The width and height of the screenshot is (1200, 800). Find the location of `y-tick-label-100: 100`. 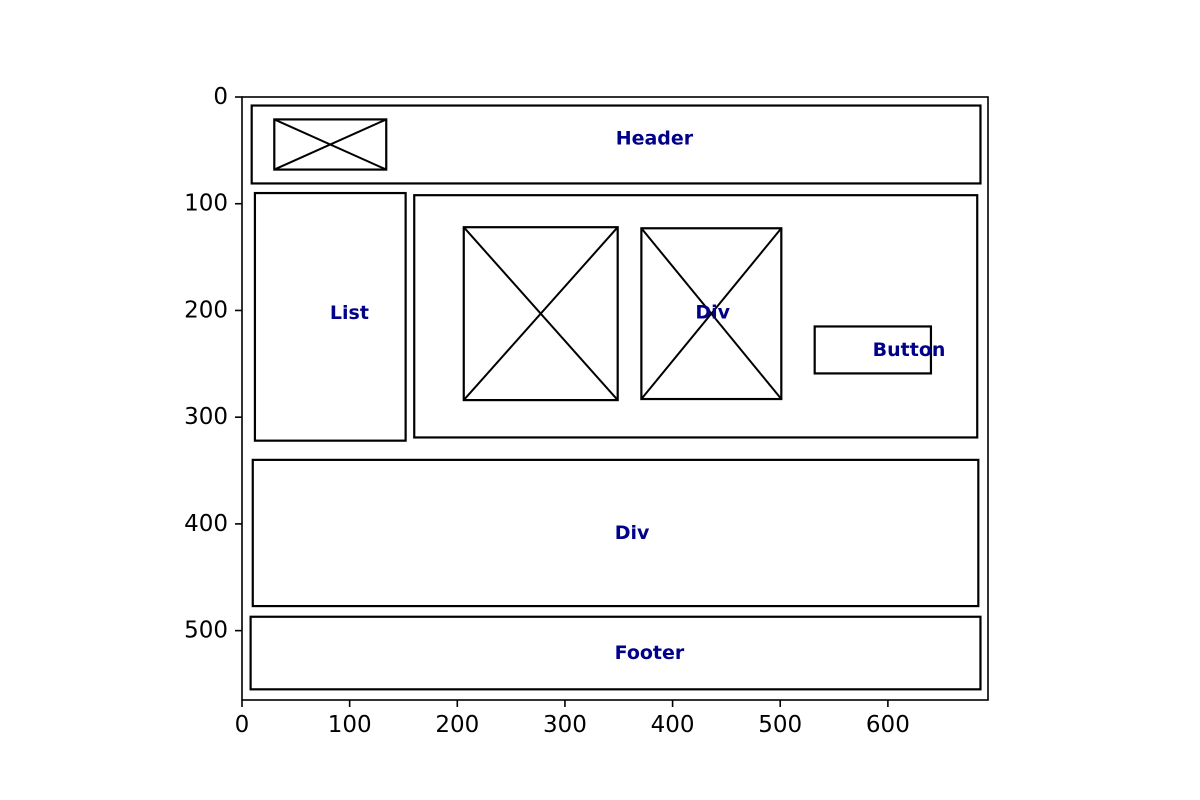

y-tick-label-100: 100 is located at coordinates (206, 204).